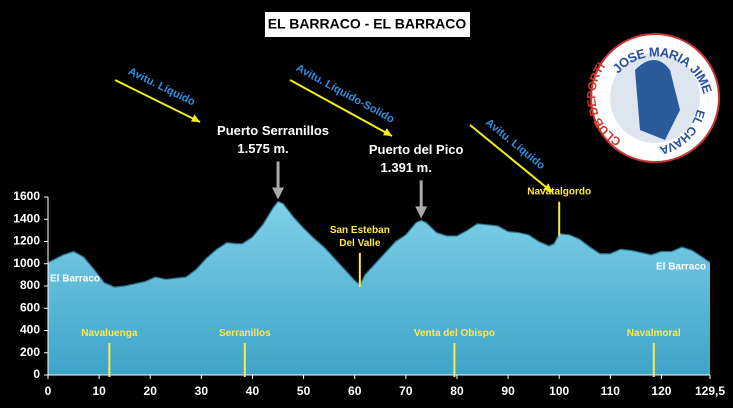 The width and height of the screenshot is (733, 408). I want to click on x-tick-label: 20, so click(151, 391).